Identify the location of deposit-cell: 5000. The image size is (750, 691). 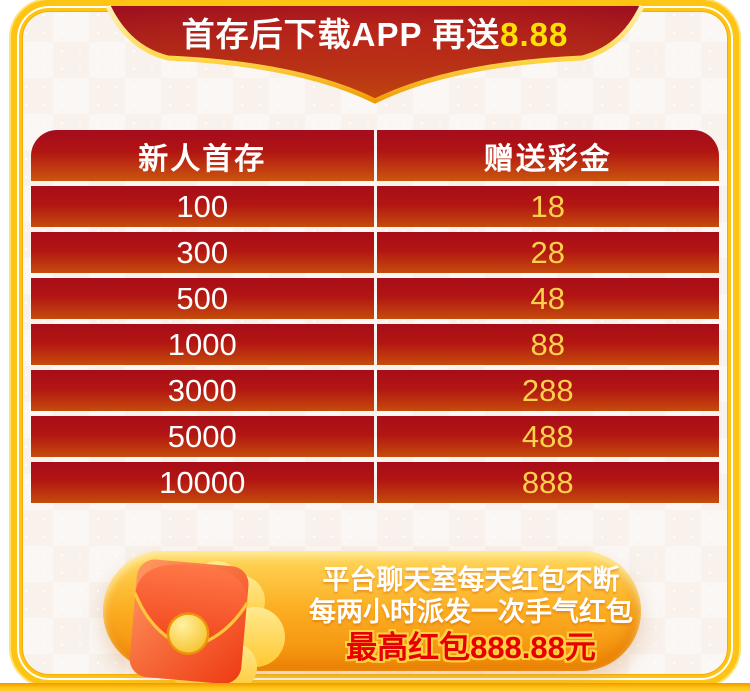
(202, 436).